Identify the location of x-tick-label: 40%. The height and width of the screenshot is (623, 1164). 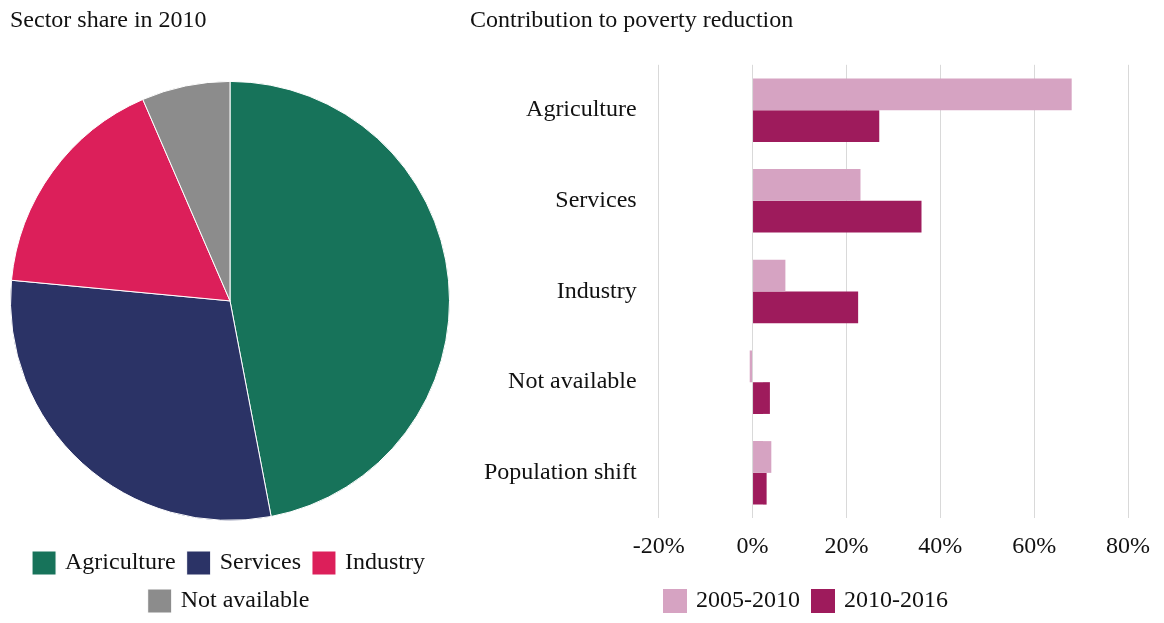
(940, 544).